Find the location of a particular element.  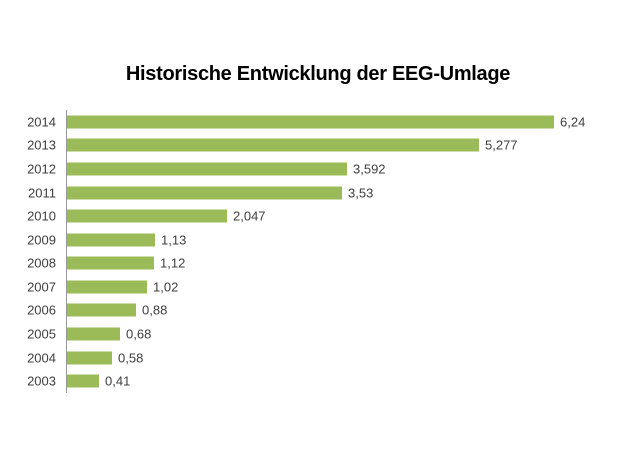

bar-row: 2005 0,68 is located at coordinates (318, 334).